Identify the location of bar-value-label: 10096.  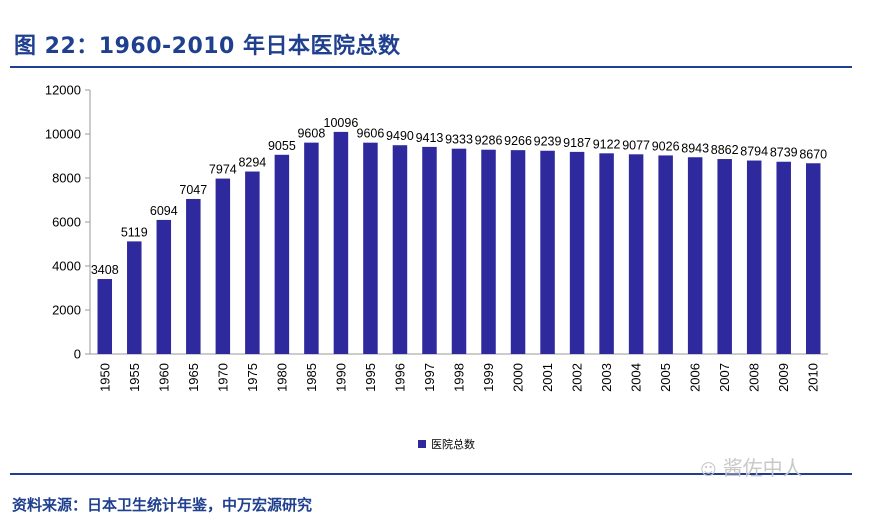
(341, 123).